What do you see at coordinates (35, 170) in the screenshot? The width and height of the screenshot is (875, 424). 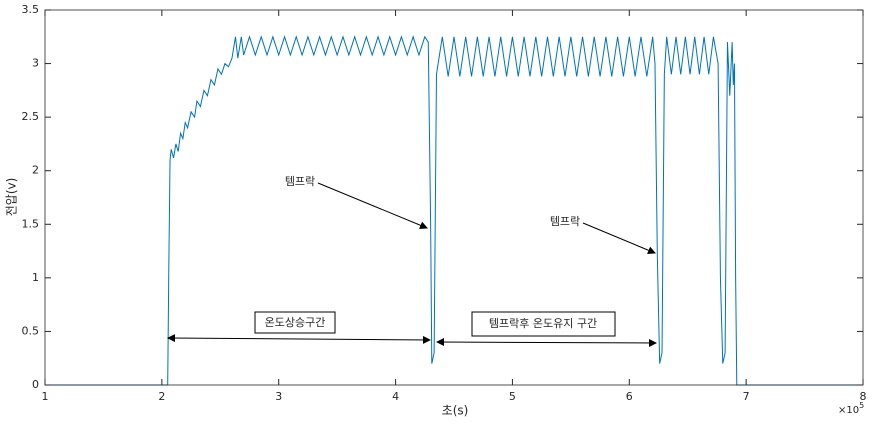 I see `y-tick-label: 2` at bounding box center [35, 170].